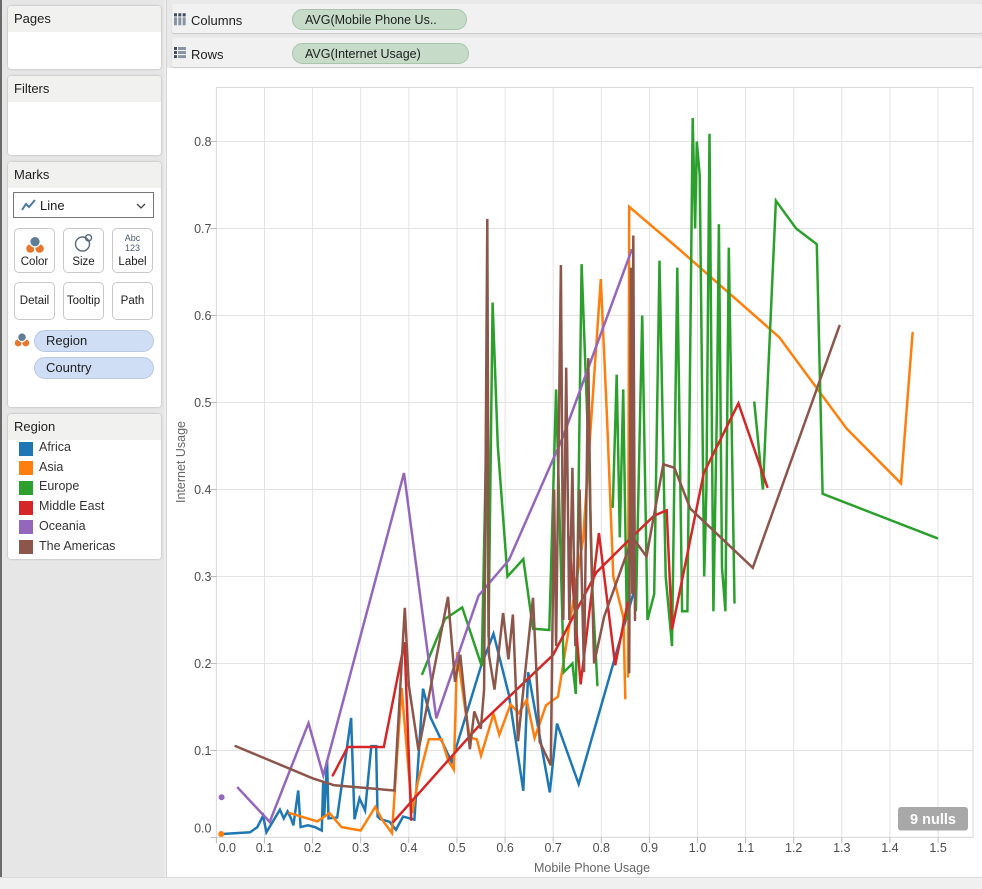 The height and width of the screenshot is (889, 982). Describe the element at coordinates (841, 848) in the screenshot. I see `svg-text: 1.3` at that location.